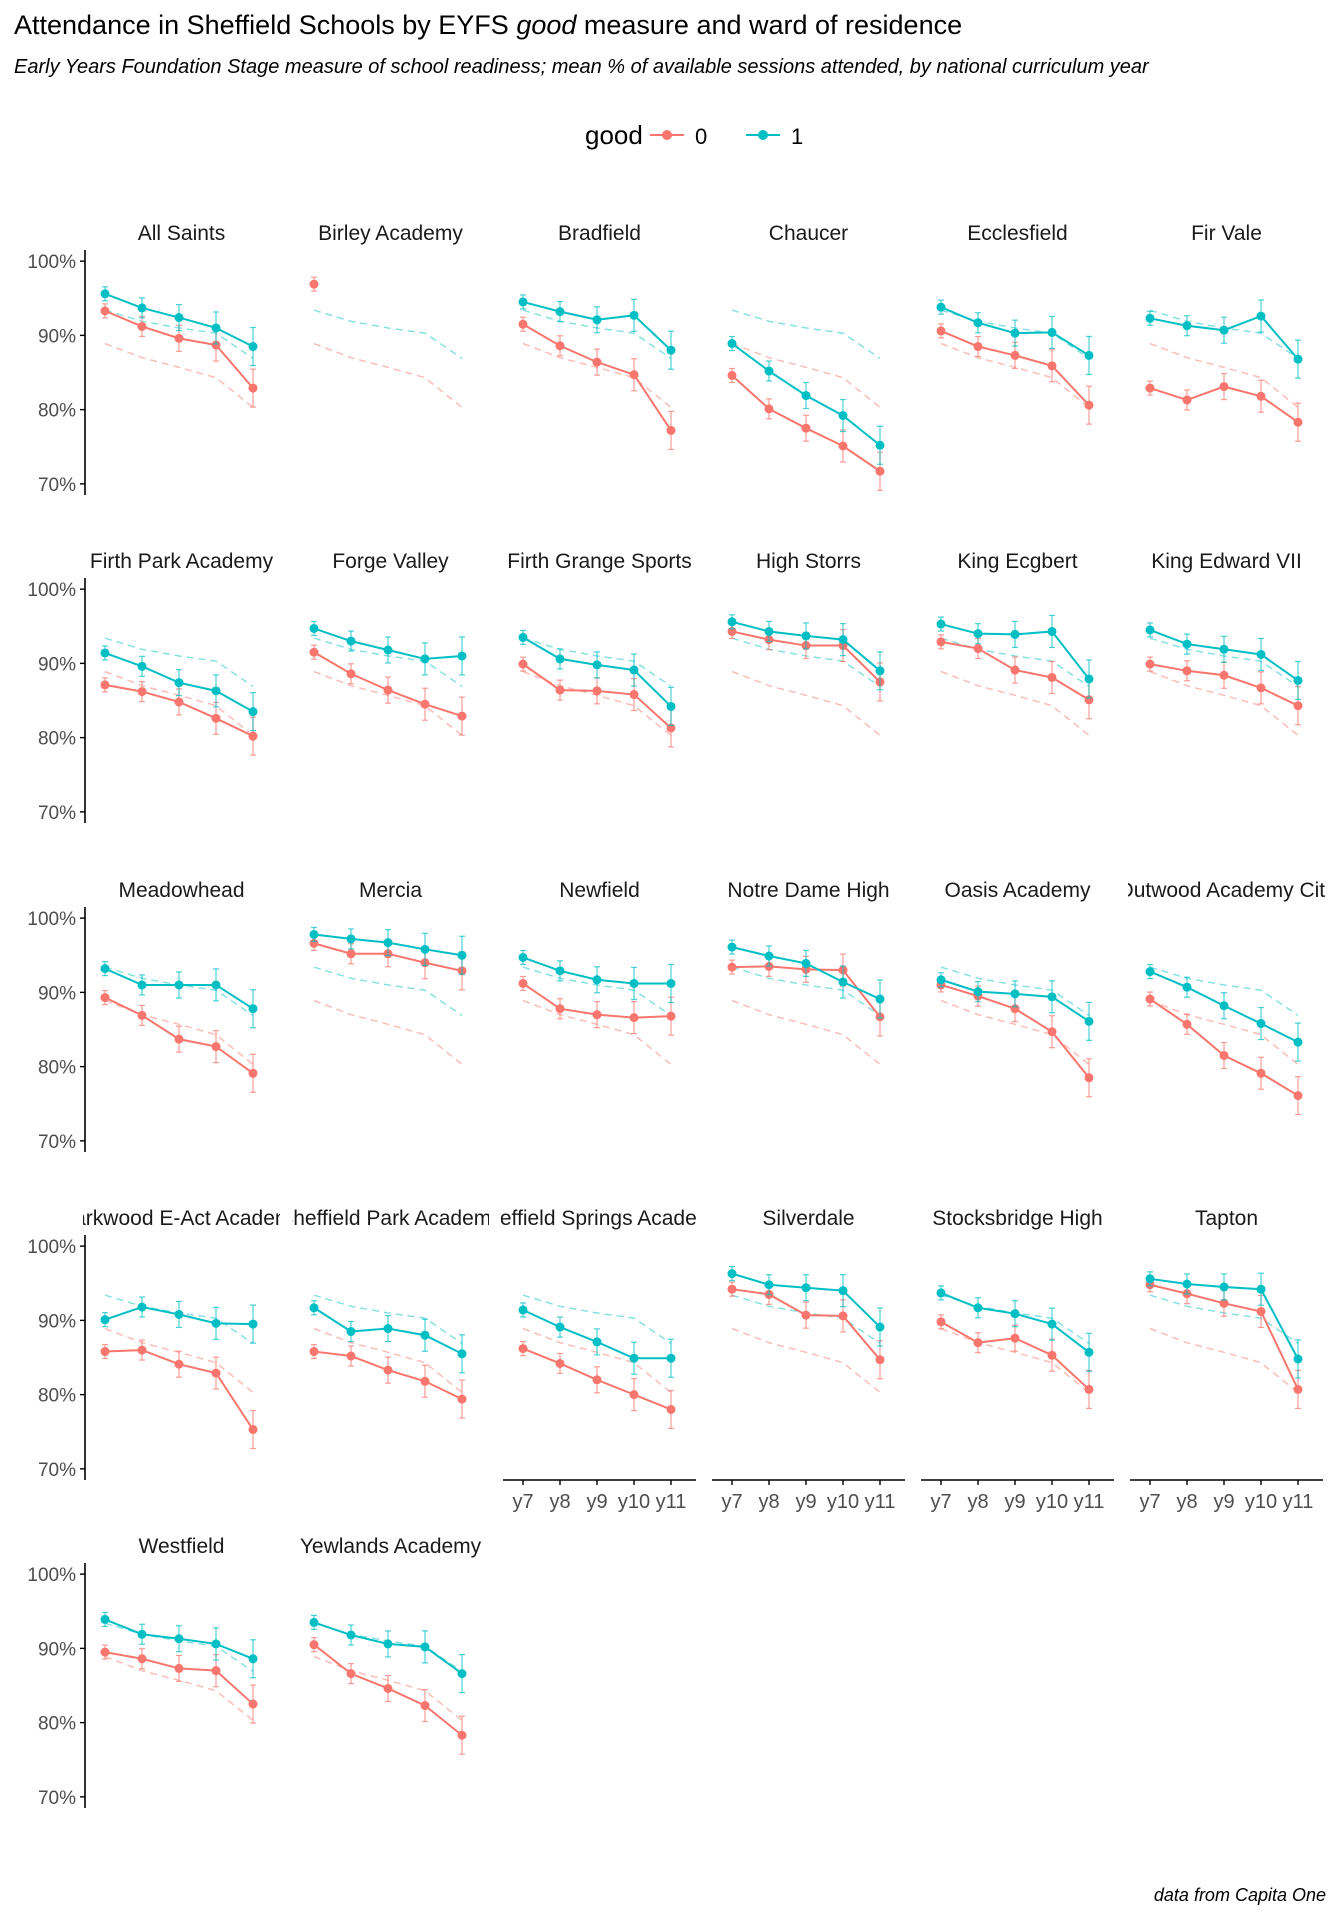 Image resolution: width=1344 pixels, height=1920 pixels. Describe the element at coordinates (390, 233) in the screenshot. I see `facet-strip-label: Birley Academy` at that location.